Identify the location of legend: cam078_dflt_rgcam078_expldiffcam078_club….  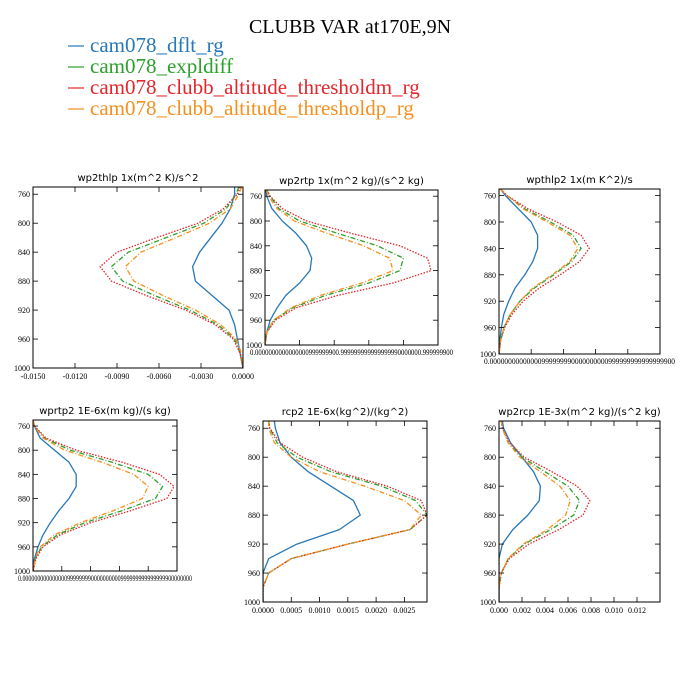
(244, 76).